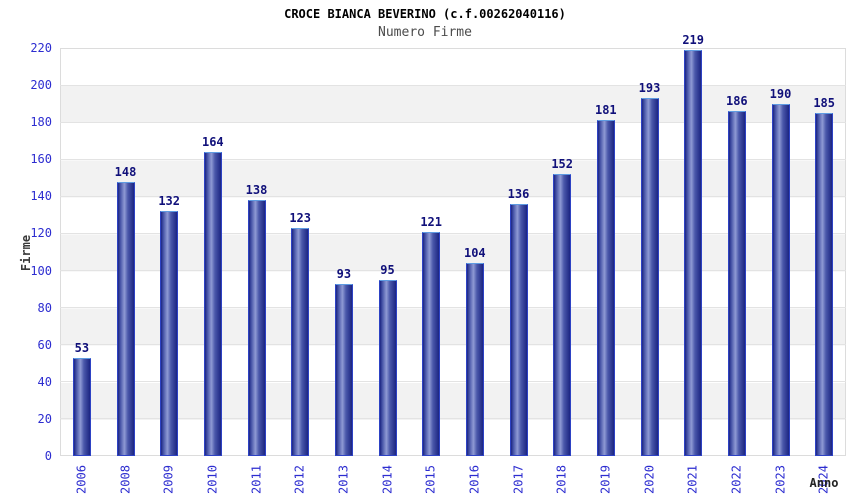  I want to click on y-tick-label: 20, so click(44, 418).